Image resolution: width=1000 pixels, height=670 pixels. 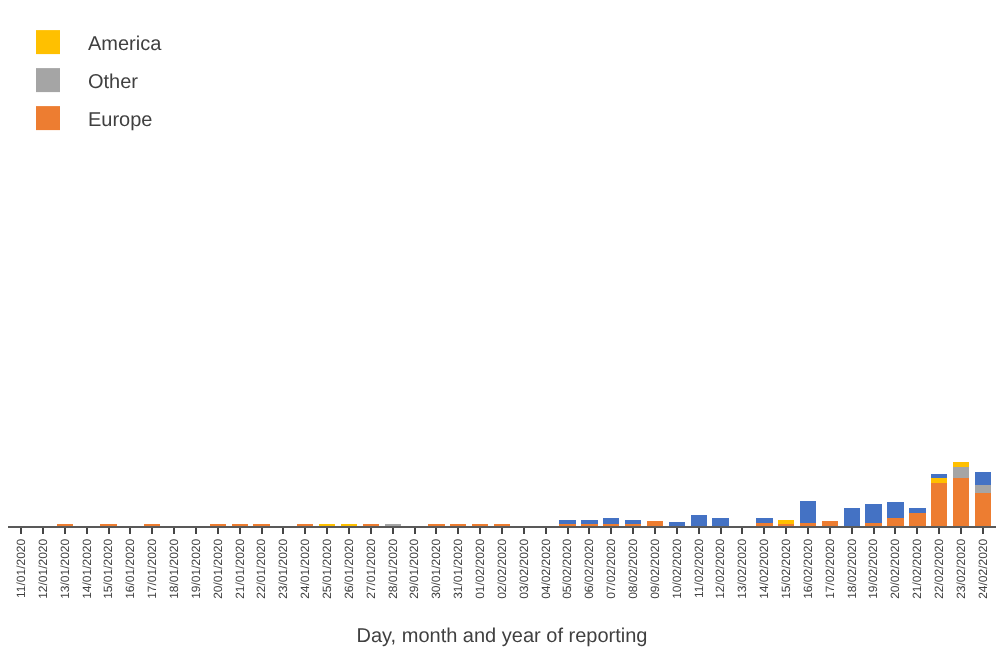 What do you see at coordinates (121, 120) in the screenshot?
I see `legend-label: Europe` at bounding box center [121, 120].